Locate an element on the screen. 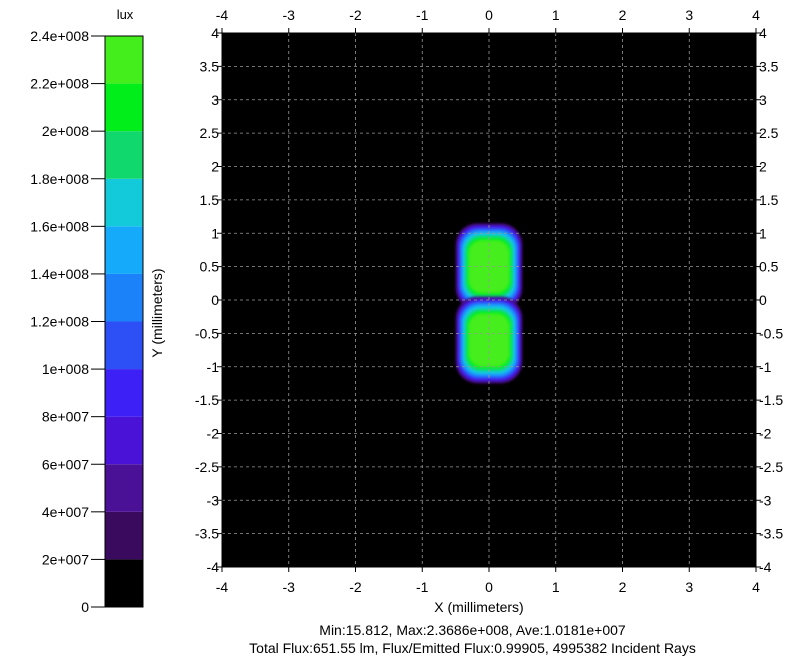 This screenshot has width=795, height=669. colorbar-tick-label: 2e+008 is located at coordinates (65, 131).